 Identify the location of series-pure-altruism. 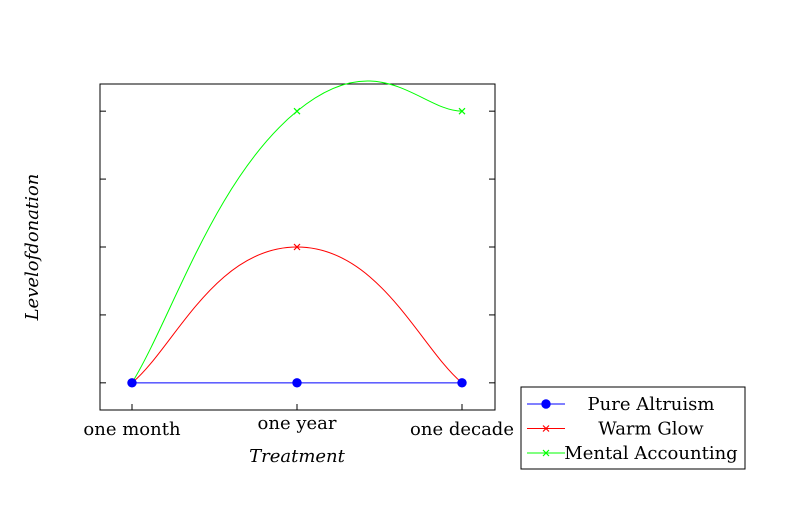
(297, 383).